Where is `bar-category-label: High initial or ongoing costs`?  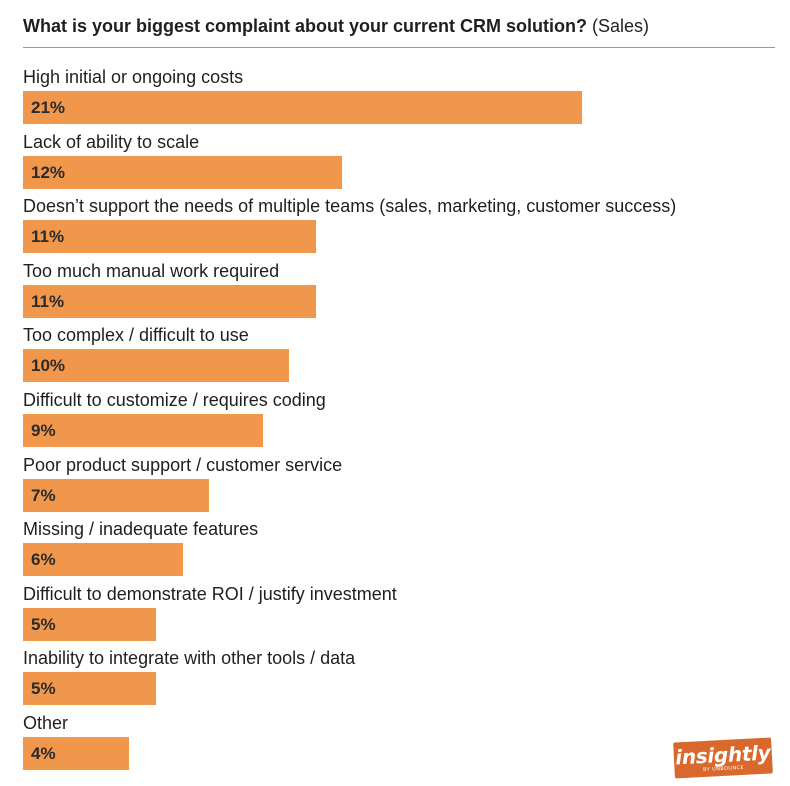 bar-category-label: High initial or ongoing costs is located at coordinates (133, 77).